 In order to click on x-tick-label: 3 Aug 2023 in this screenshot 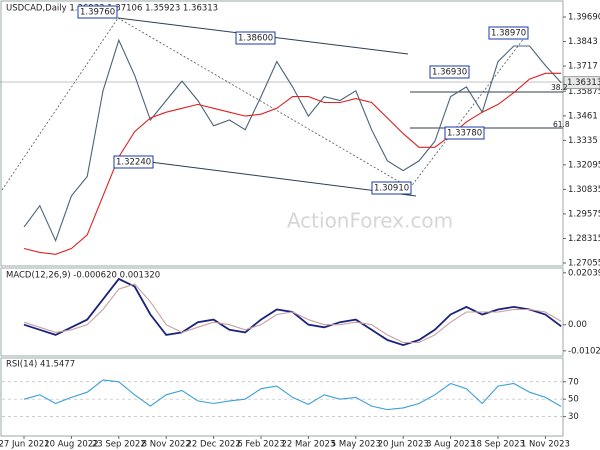, I will do `click(450, 445)`.